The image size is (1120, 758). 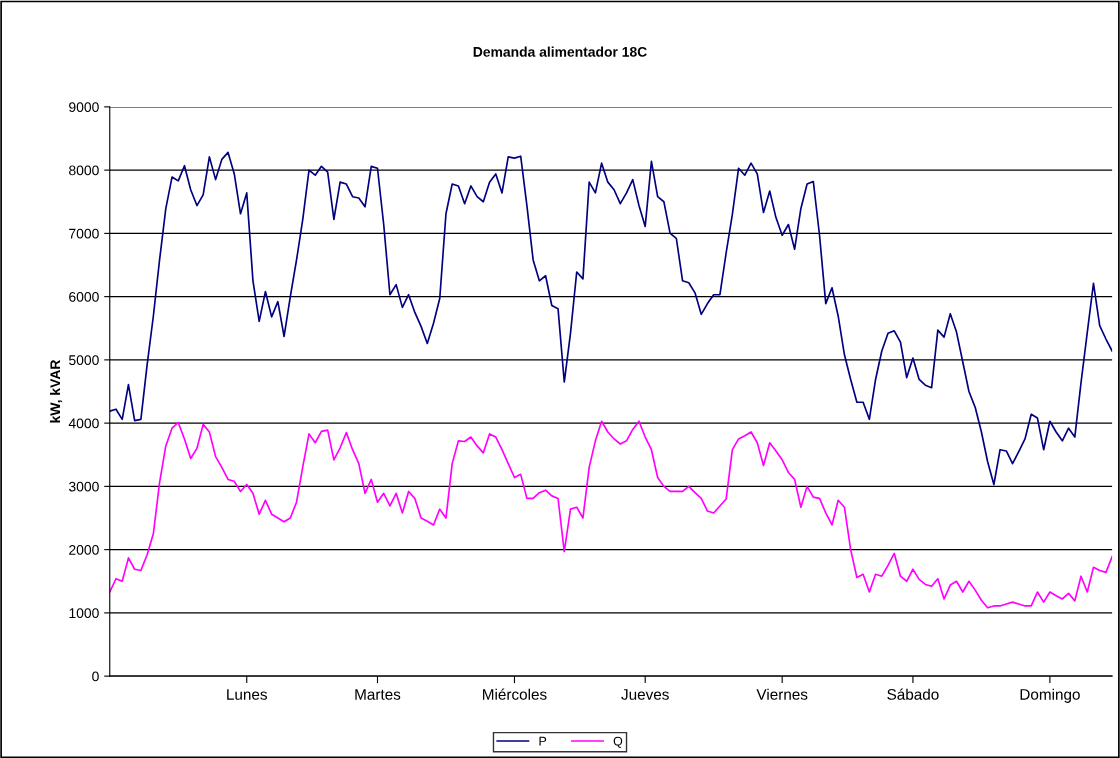 What do you see at coordinates (84, 107) in the screenshot?
I see `y-tick-label: 9000` at bounding box center [84, 107].